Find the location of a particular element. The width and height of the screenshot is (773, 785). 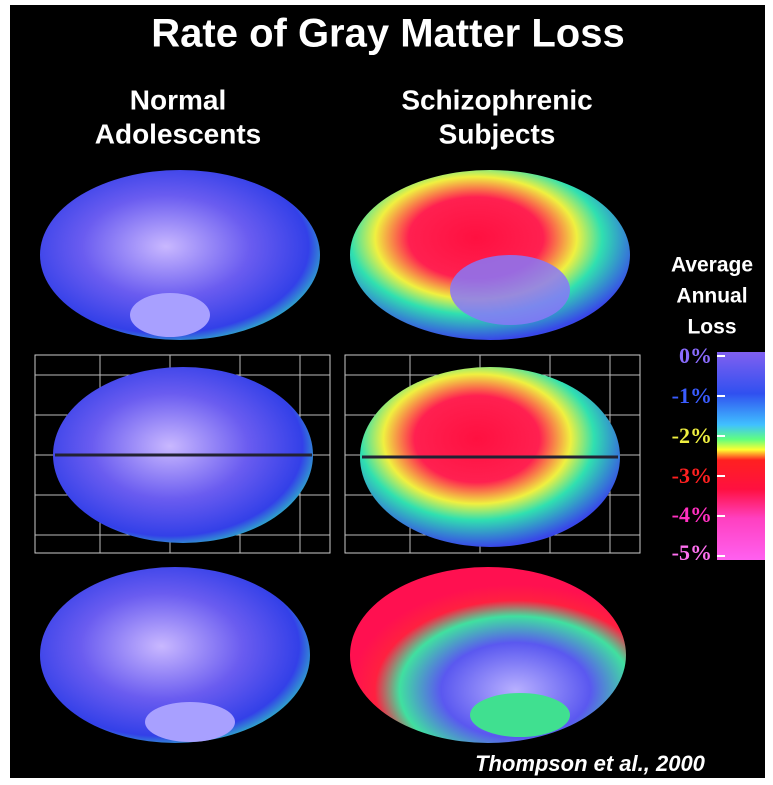

legend-label: -4% is located at coordinates (692, 514).